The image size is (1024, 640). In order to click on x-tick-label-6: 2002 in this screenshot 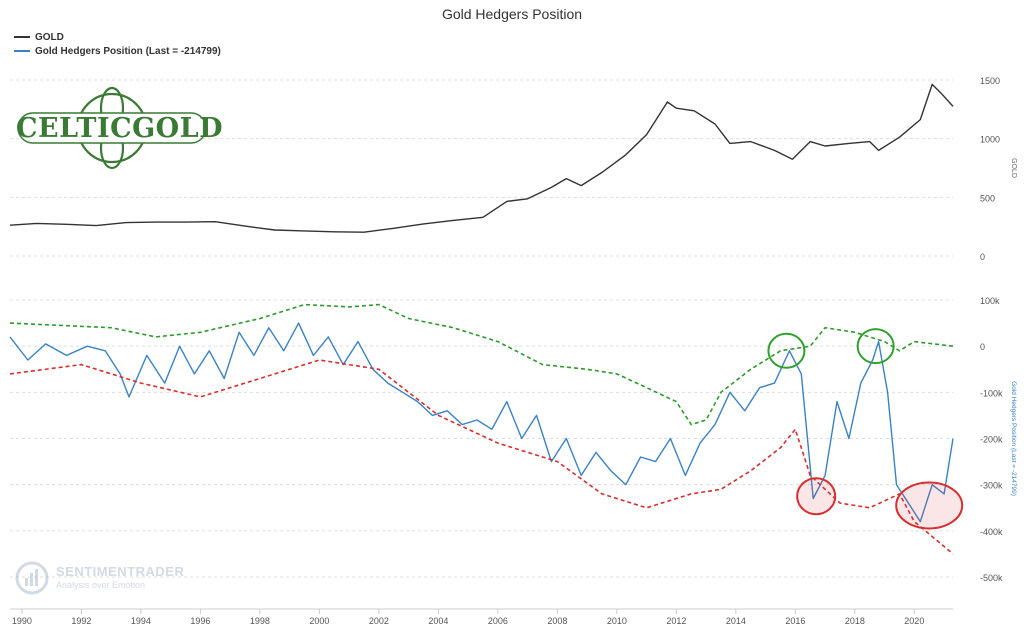, I will do `click(379, 621)`.